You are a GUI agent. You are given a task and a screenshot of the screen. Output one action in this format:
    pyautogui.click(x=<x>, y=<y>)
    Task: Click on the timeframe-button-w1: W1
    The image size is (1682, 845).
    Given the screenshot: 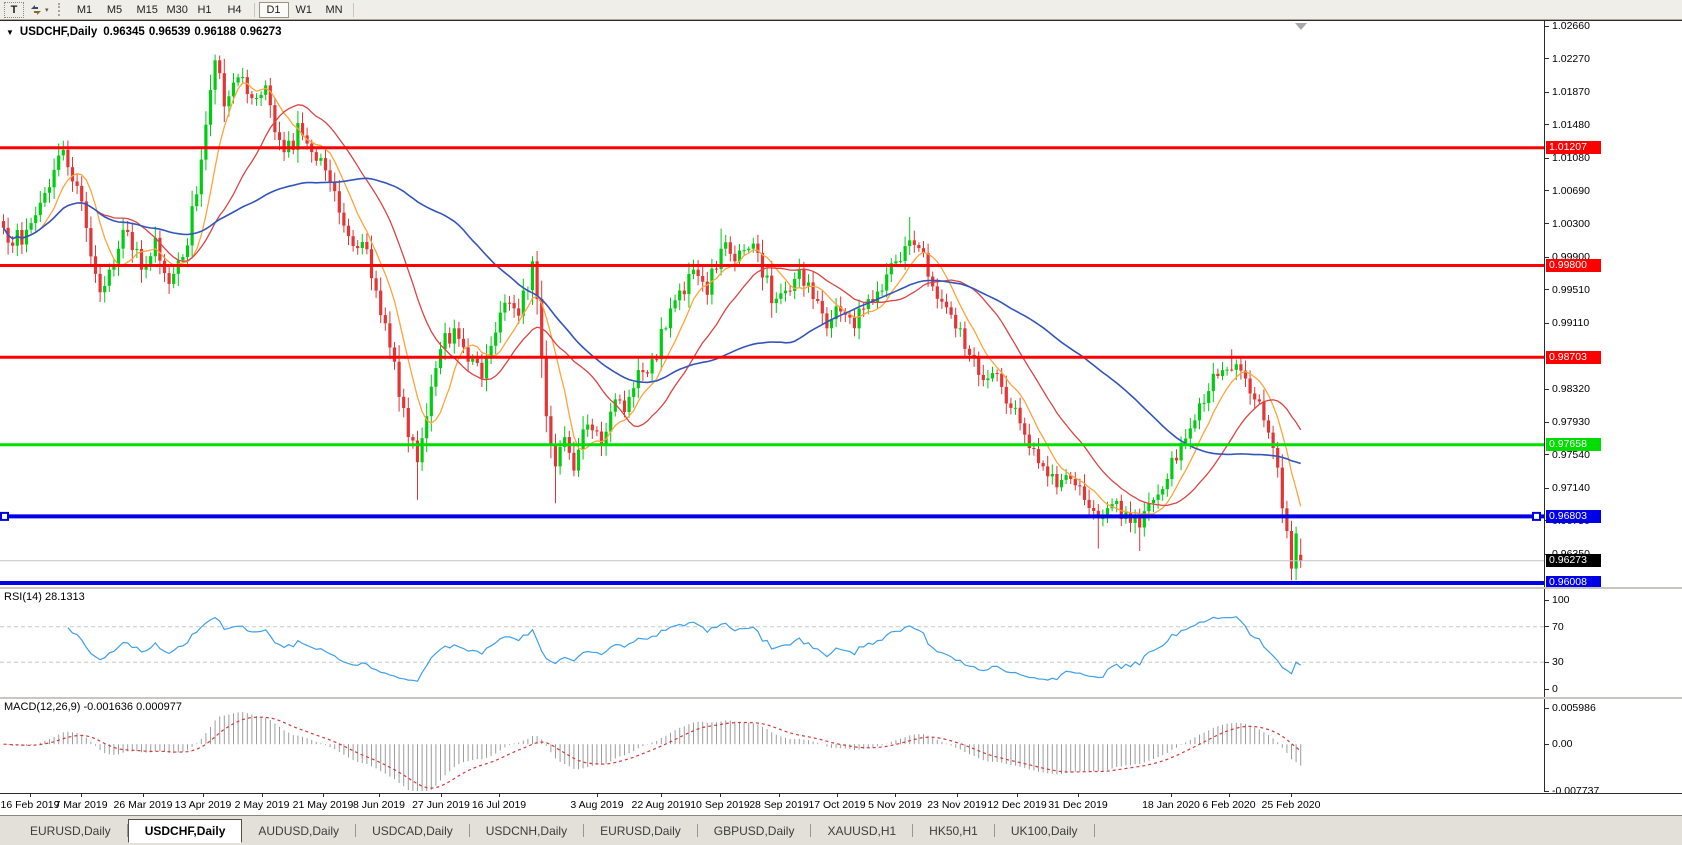 What is the action you would take?
    pyautogui.click(x=304, y=10)
    